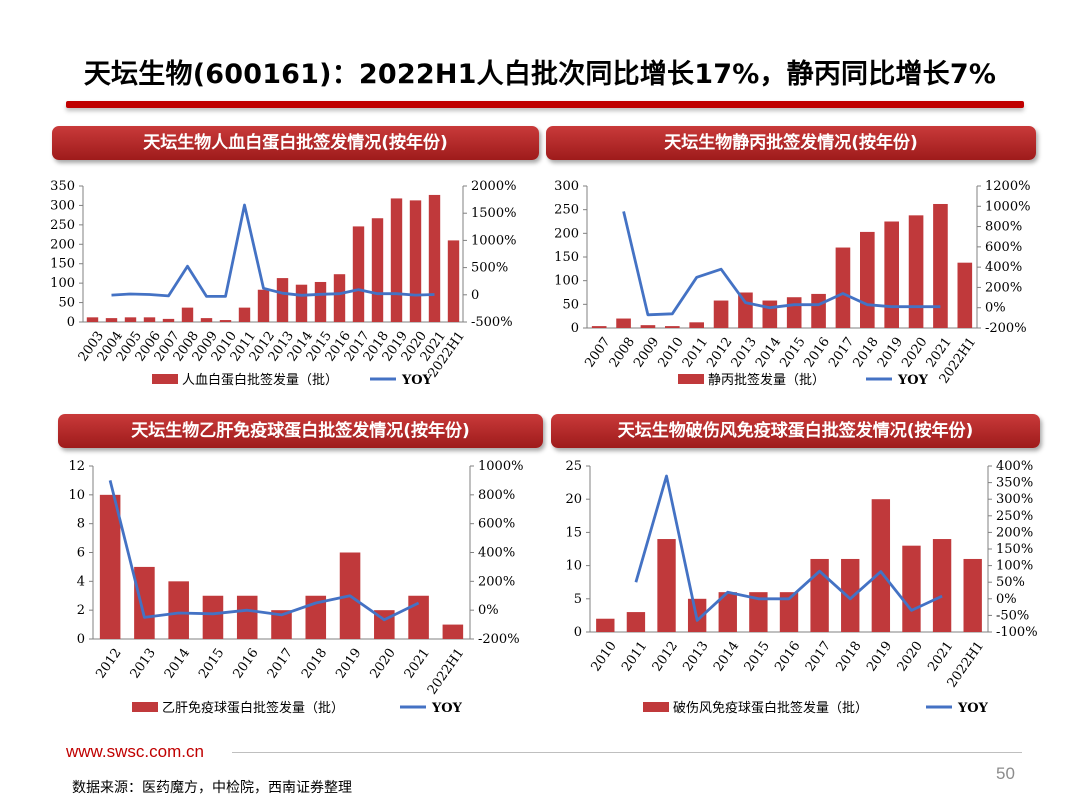 Image resolution: width=1080 pixels, height=810 pixels. I want to click on chart-2-category-label: 2015, so click(792, 353).